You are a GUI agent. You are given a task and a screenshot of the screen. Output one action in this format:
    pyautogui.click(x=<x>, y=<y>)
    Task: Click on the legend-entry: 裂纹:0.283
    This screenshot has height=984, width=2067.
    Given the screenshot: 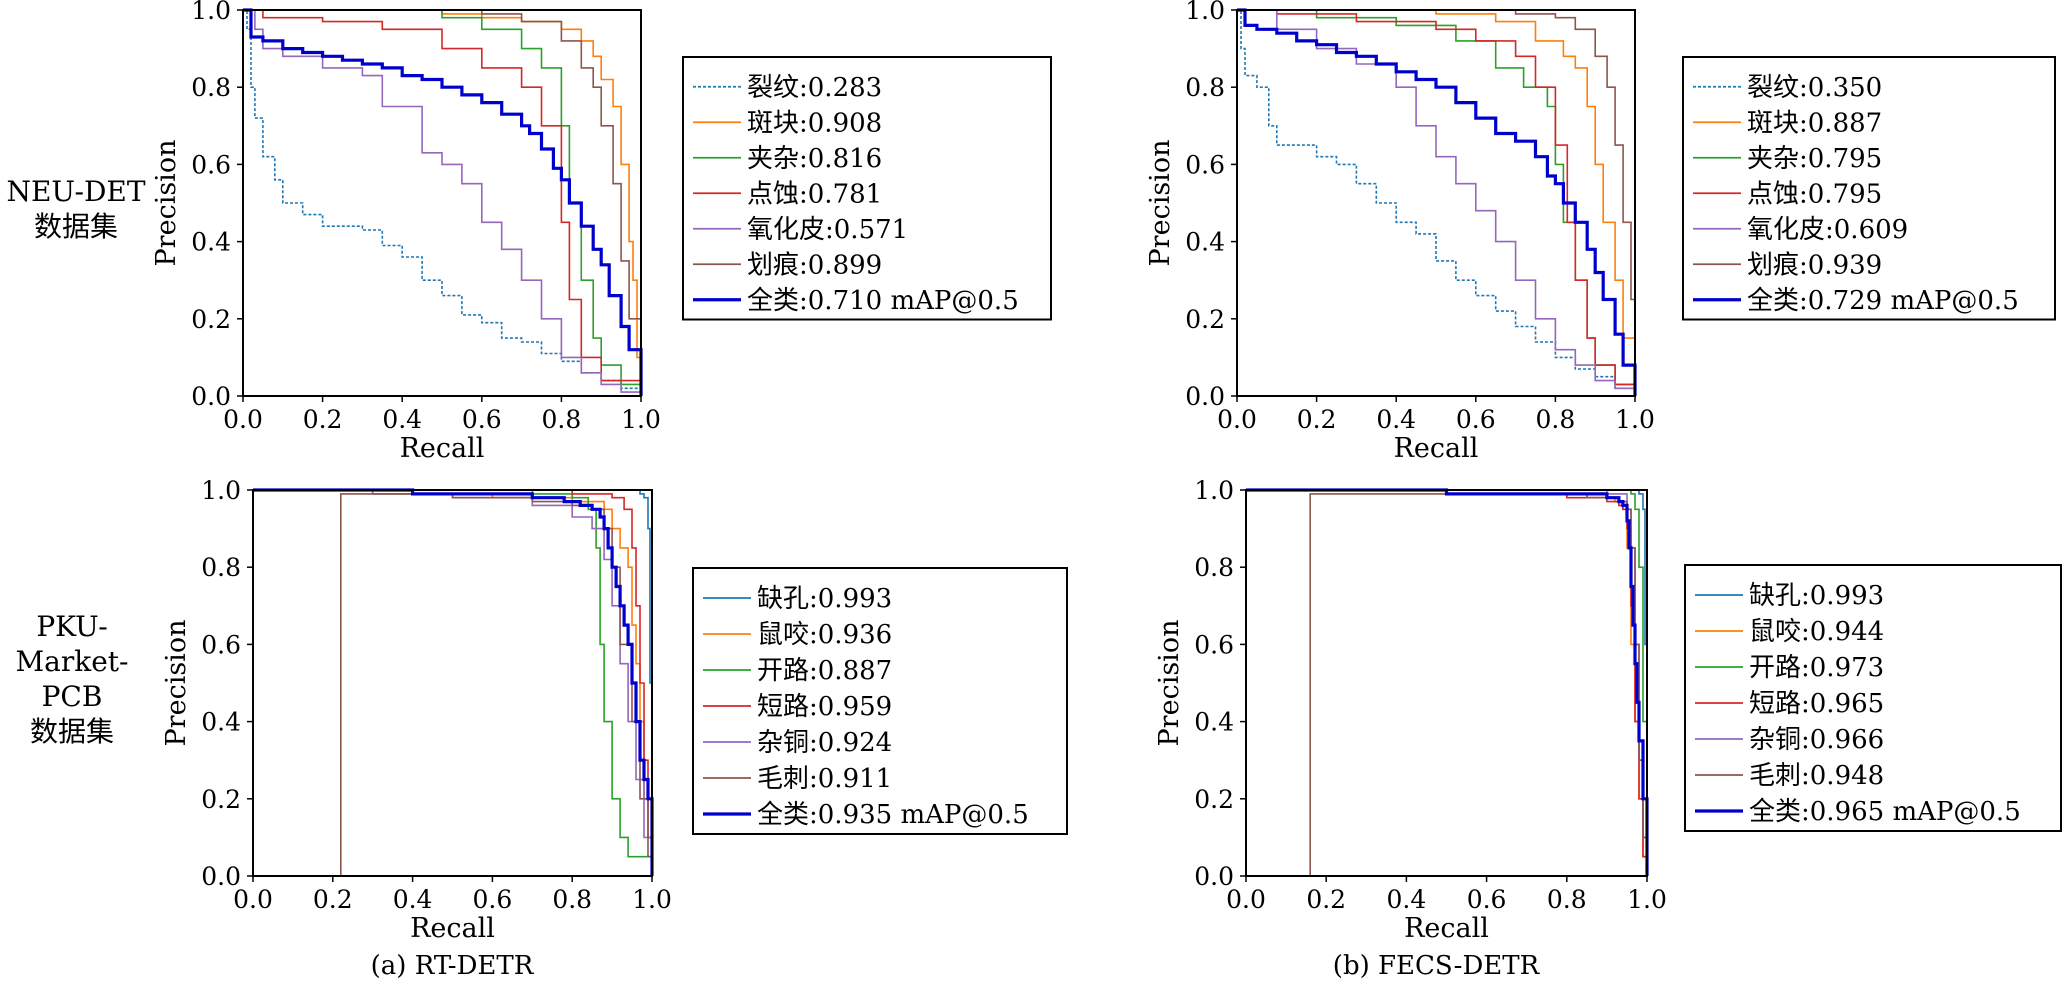 What is the action you would take?
    pyautogui.click(x=814, y=88)
    